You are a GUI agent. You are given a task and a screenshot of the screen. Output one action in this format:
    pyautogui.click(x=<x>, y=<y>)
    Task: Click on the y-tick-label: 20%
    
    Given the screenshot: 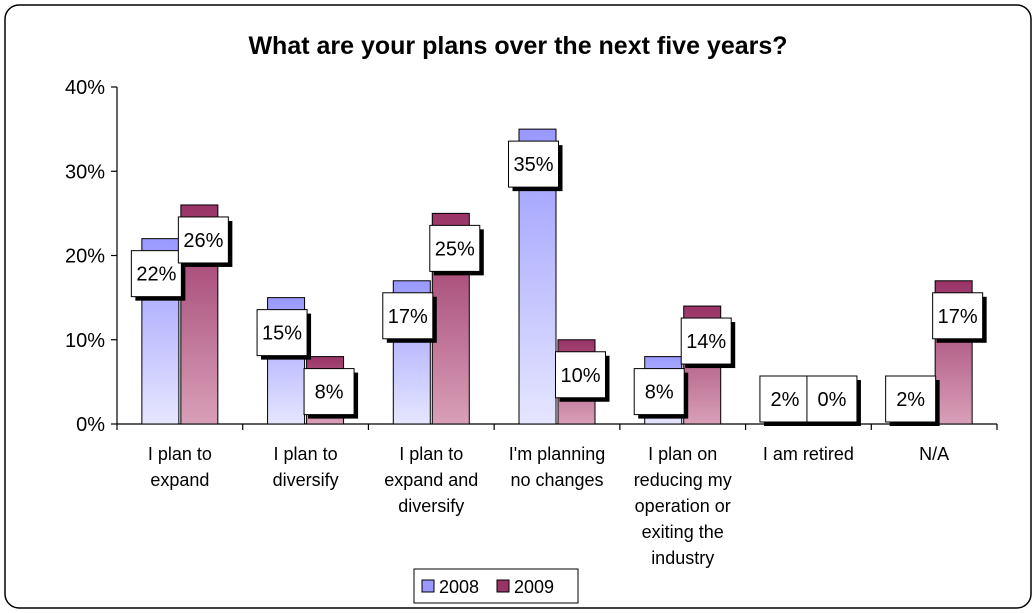 What is the action you would take?
    pyautogui.click(x=85, y=257)
    